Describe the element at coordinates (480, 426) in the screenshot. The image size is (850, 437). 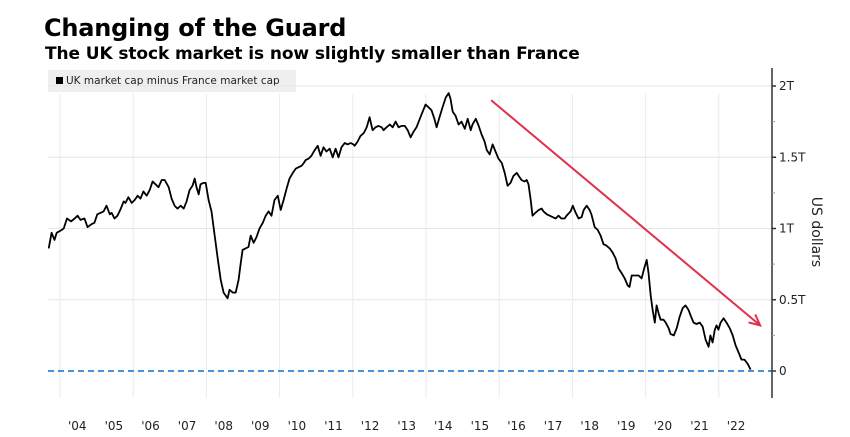
I see `x-tick-label: '15` at that location.